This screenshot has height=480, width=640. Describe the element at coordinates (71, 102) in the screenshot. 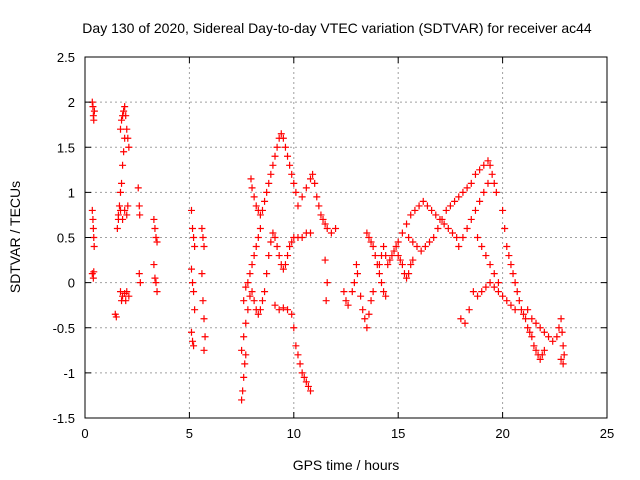

I see `y-tick-label: 2` at that location.